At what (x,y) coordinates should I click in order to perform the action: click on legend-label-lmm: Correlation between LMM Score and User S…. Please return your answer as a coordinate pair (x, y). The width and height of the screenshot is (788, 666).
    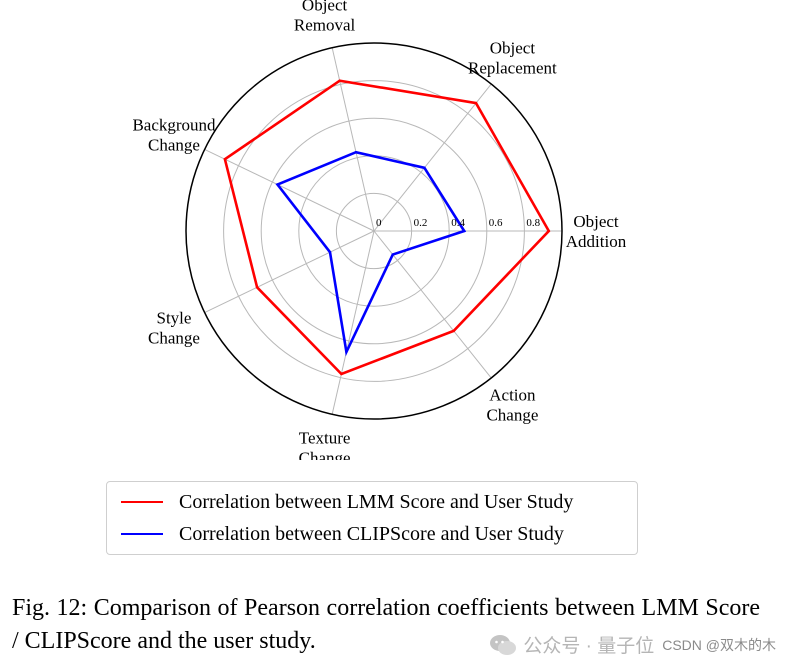
    Looking at the image, I should click on (376, 501).